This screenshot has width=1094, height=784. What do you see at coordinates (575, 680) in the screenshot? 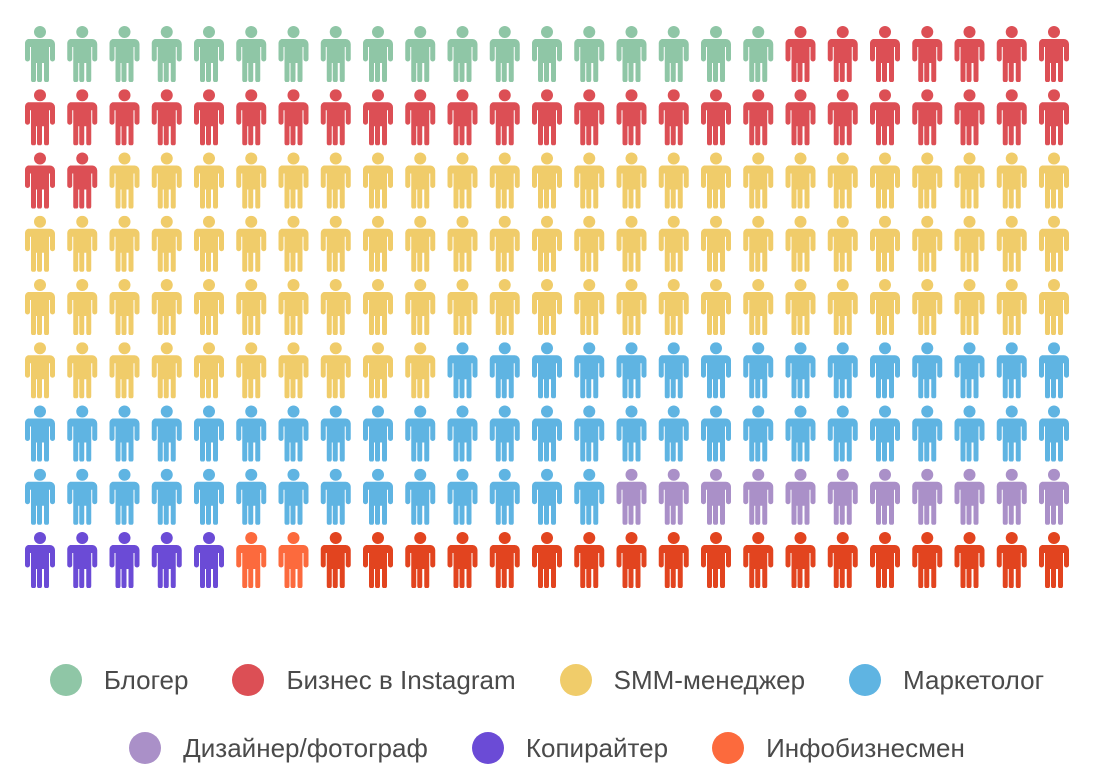
I see `legend-swatch-smm-manager` at bounding box center [575, 680].